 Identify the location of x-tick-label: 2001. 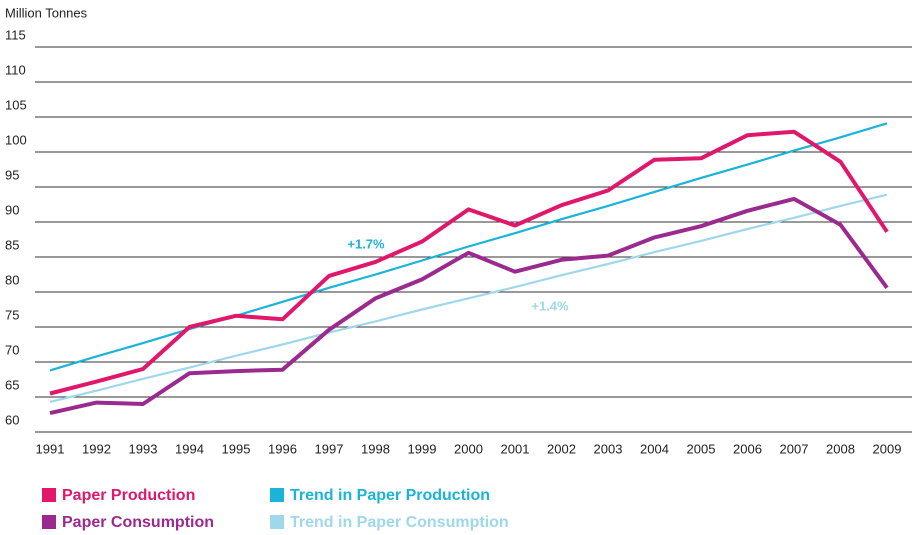
(515, 448).